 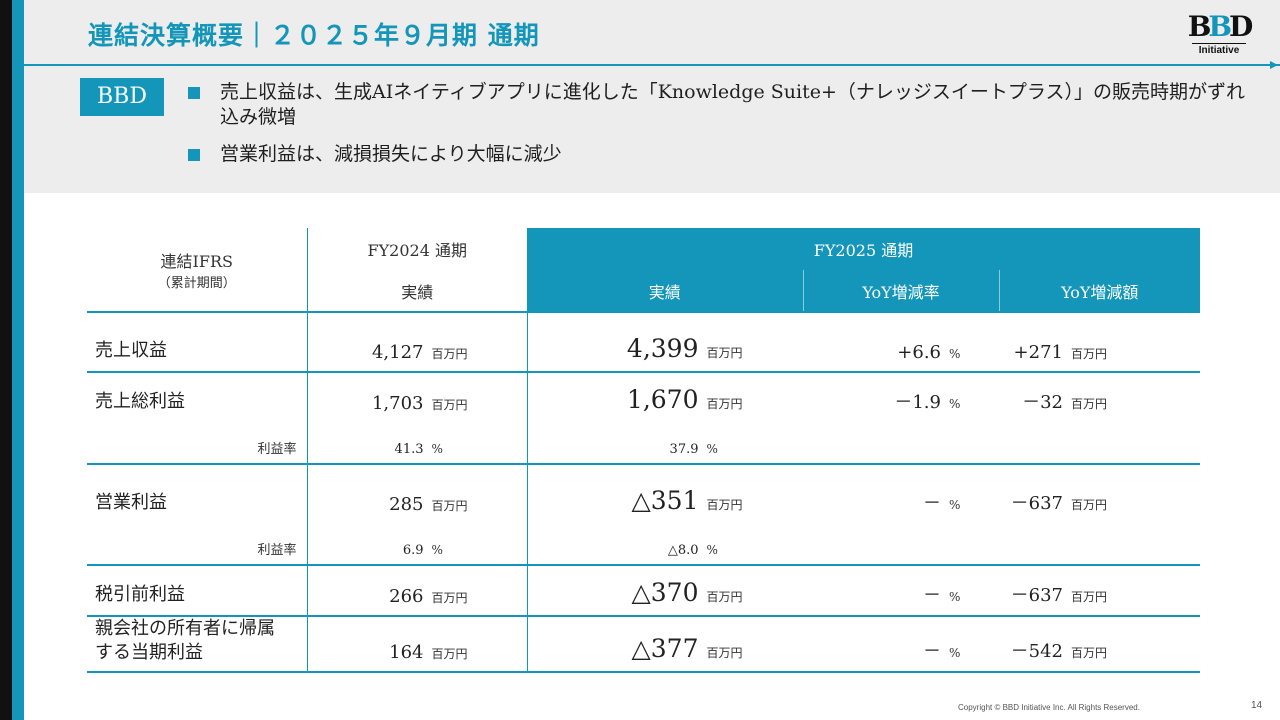 What do you see at coordinates (900, 291) in the screenshot?
I see `yoy-rate-header: YoY増減率` at bounding box center [900, 291].